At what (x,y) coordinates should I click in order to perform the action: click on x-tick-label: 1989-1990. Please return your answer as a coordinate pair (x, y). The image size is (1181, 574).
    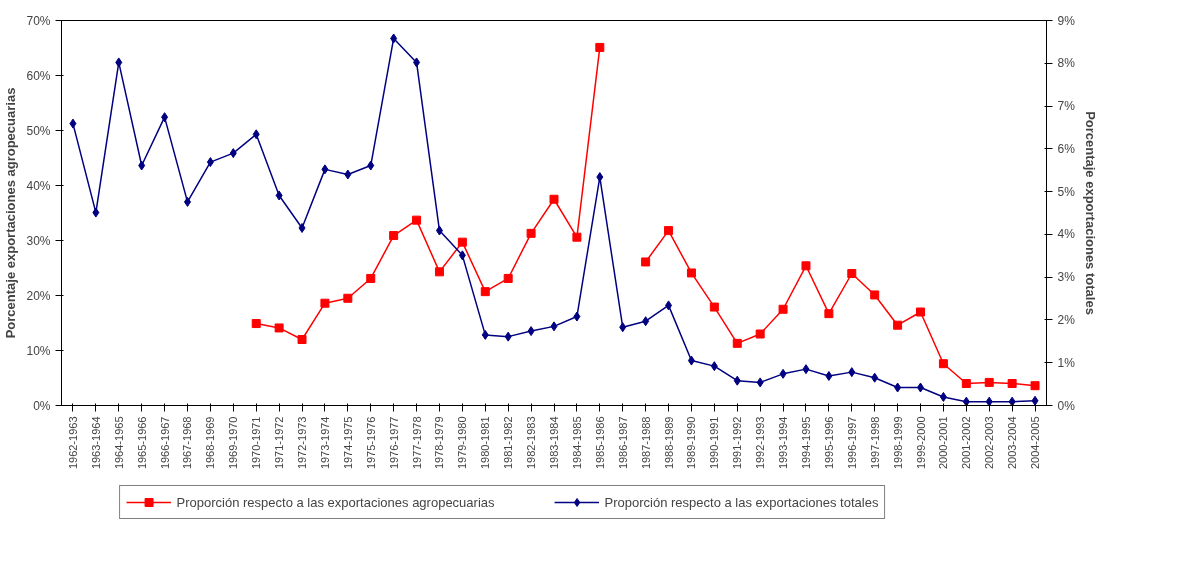
    Looking at the image, I should click on (691, 443).